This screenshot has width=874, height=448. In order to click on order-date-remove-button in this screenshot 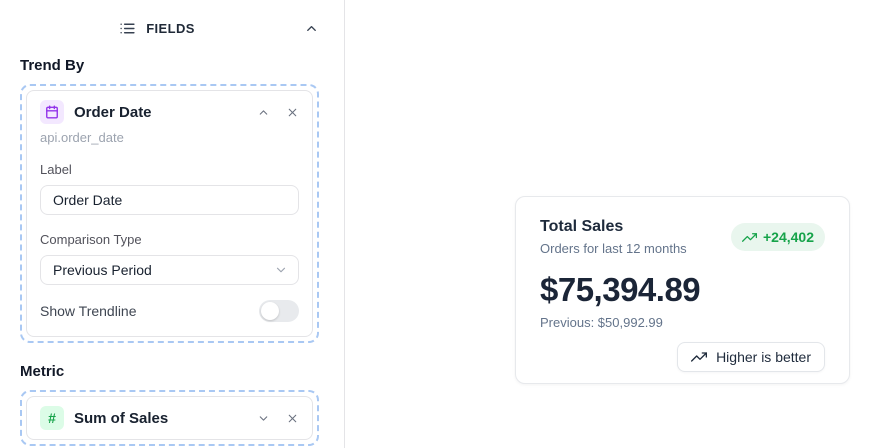, I will do `click(292, 112)`.